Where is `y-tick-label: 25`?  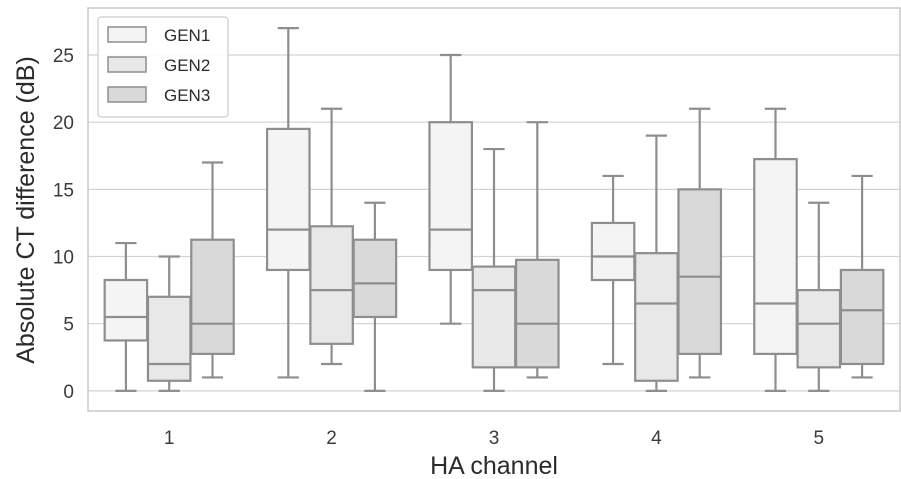 y-tick-label: 25 is located at coordinates (63, 56).